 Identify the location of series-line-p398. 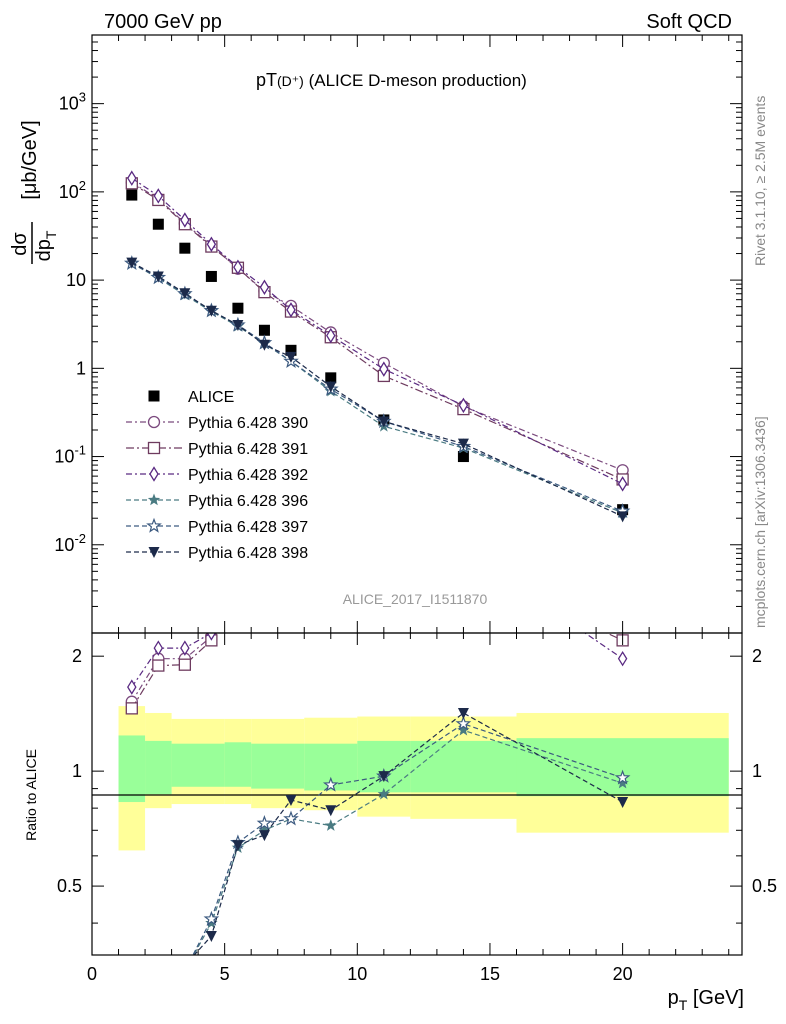
(408, 833).